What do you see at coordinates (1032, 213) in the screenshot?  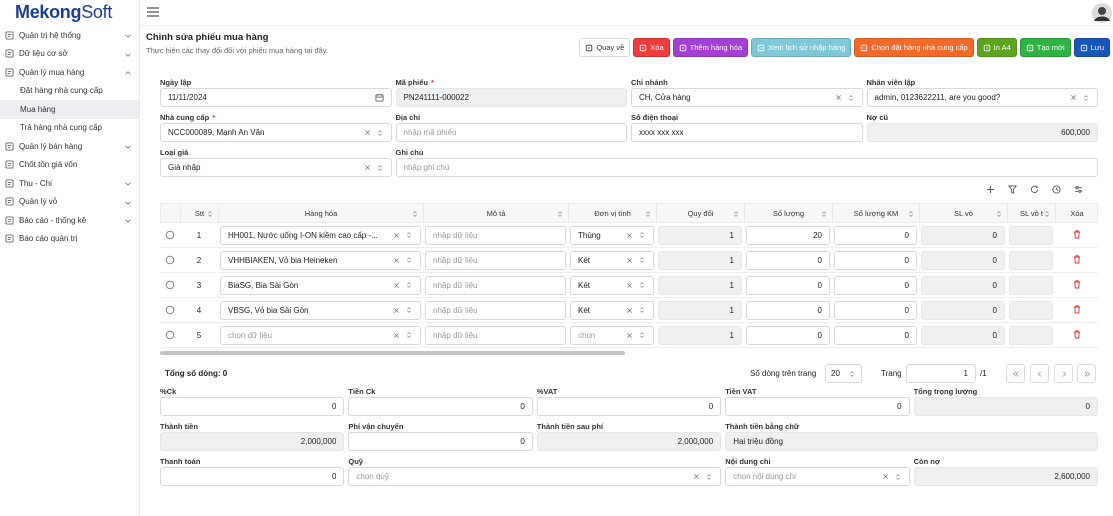 I see `header-cell: SL vỏ t` at bounding box center [1032, 213].